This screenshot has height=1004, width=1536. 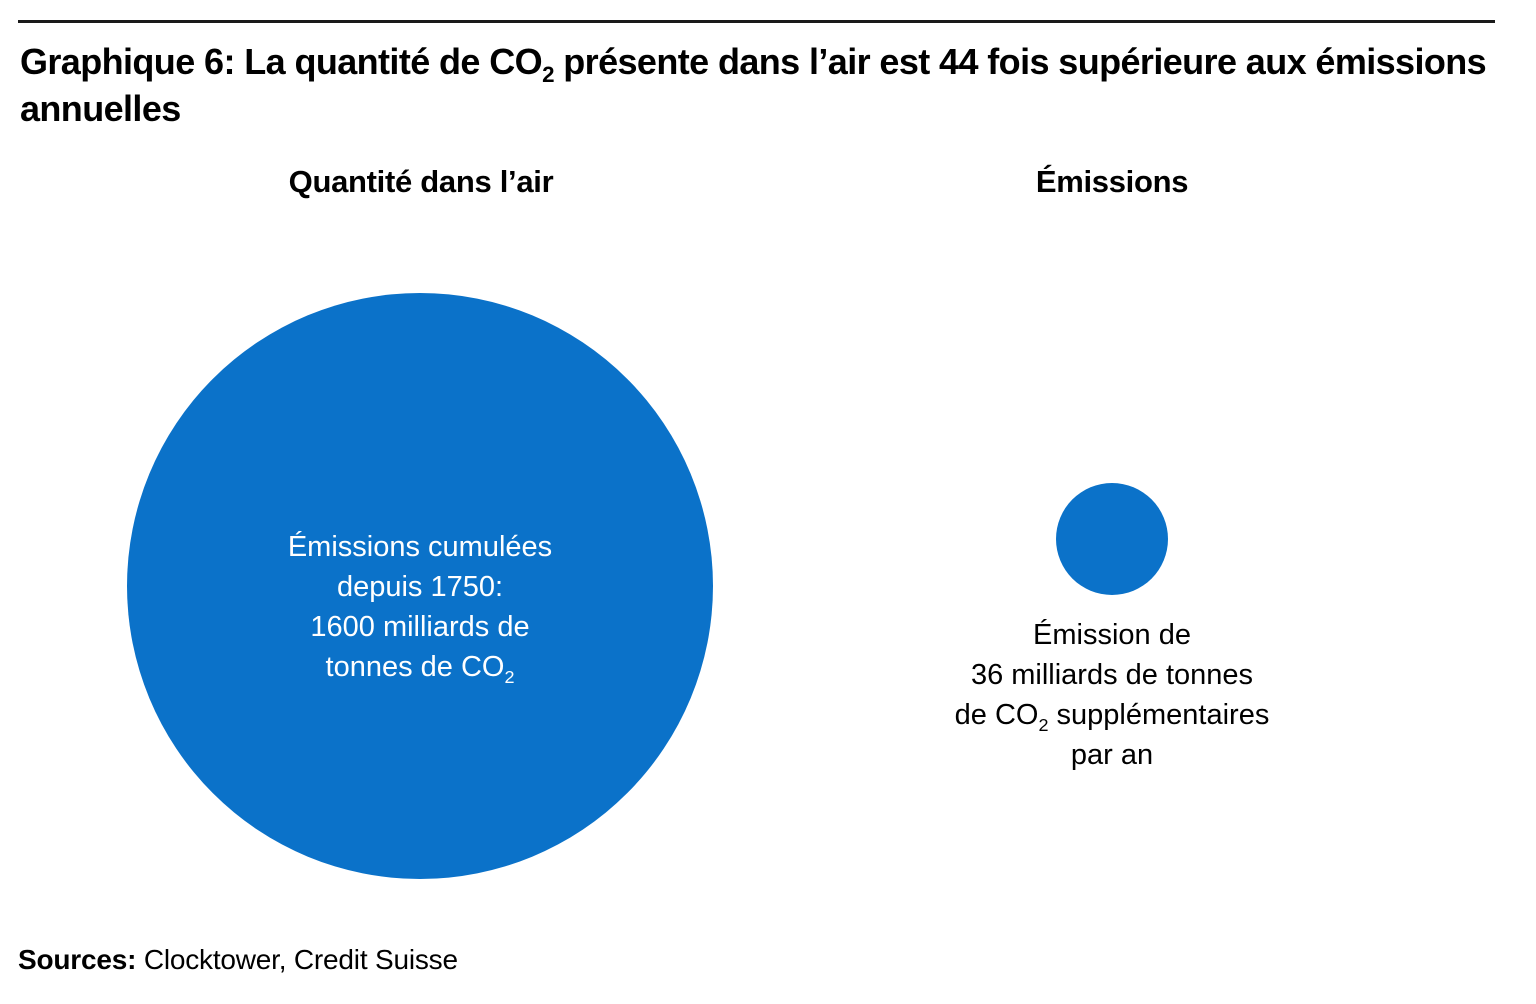 I want to click on column-header-air: Quantité dans l’air, so click(x=421, y=181).